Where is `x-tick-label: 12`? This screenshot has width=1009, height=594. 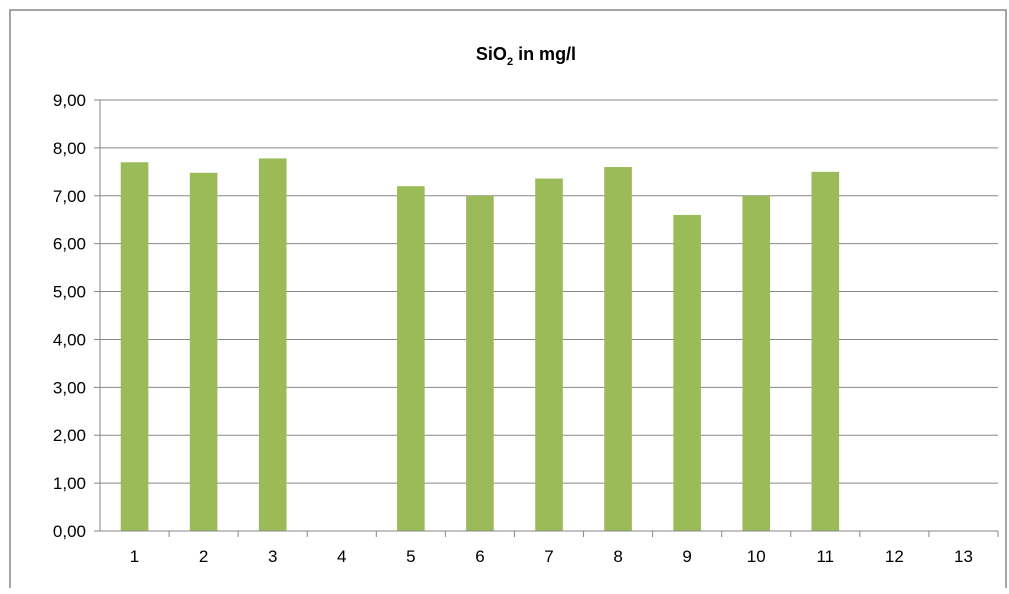
x-tick-label: 12 is located at coordinates (894, 556).